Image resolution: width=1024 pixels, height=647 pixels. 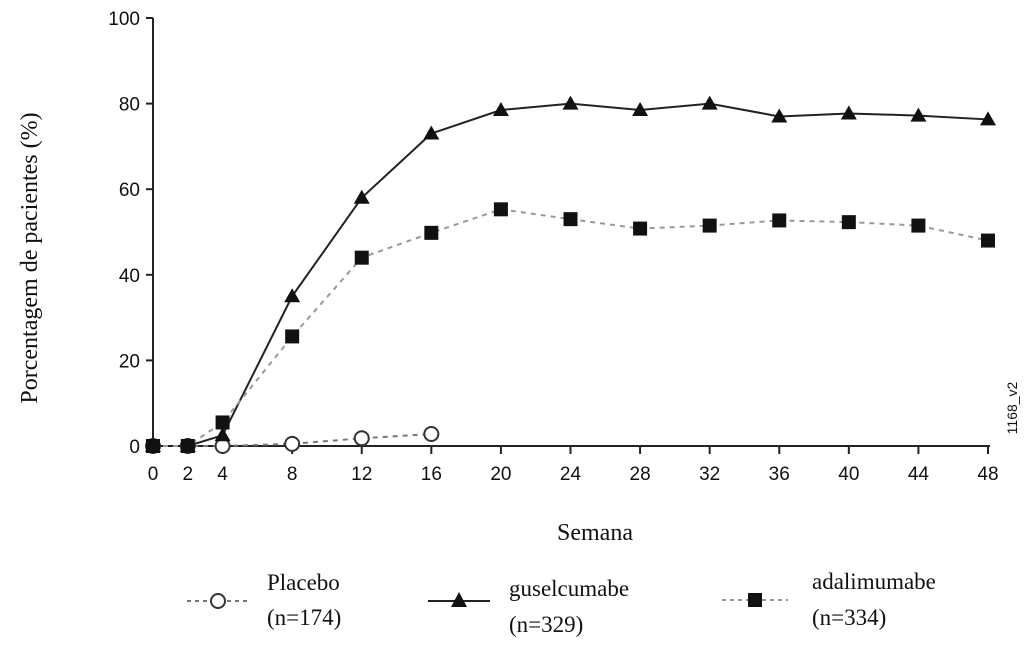 What do you see at coordinates (218, 601) in the screenshot?
I see `legend-marker-placebo` at bounding box center [218, 601].